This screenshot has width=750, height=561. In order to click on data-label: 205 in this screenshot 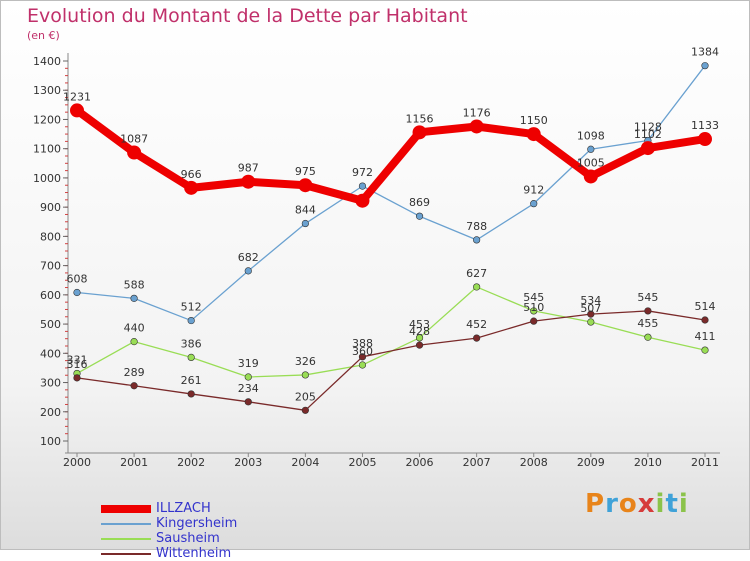, I will do `click(305, 396)`.